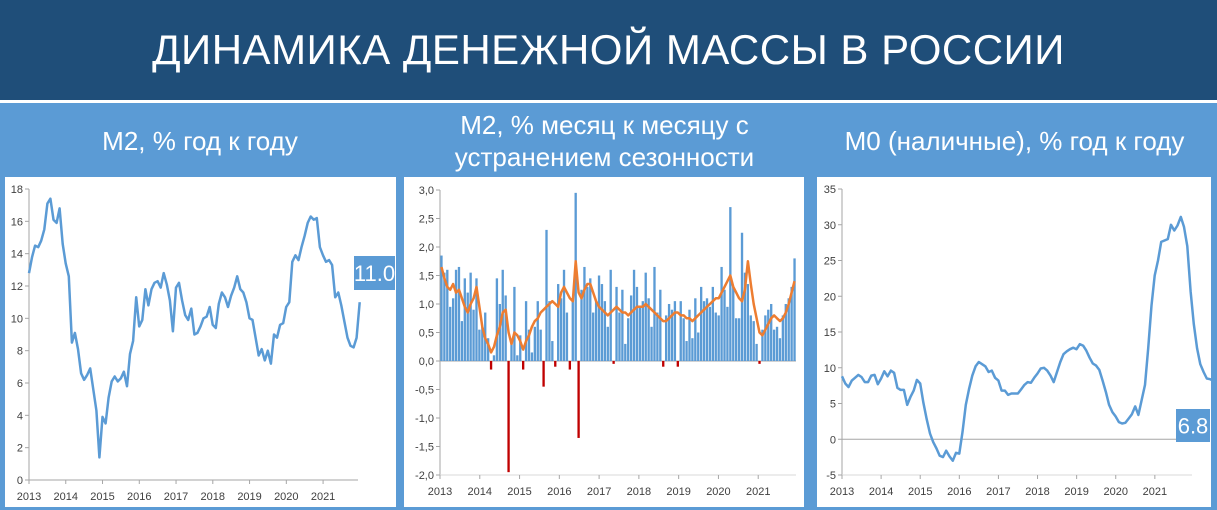  What do you see at coordinates (1076, 492) in the screenshot?
I see `x-tick-label: 2019` at bounding box center [1076, 492].